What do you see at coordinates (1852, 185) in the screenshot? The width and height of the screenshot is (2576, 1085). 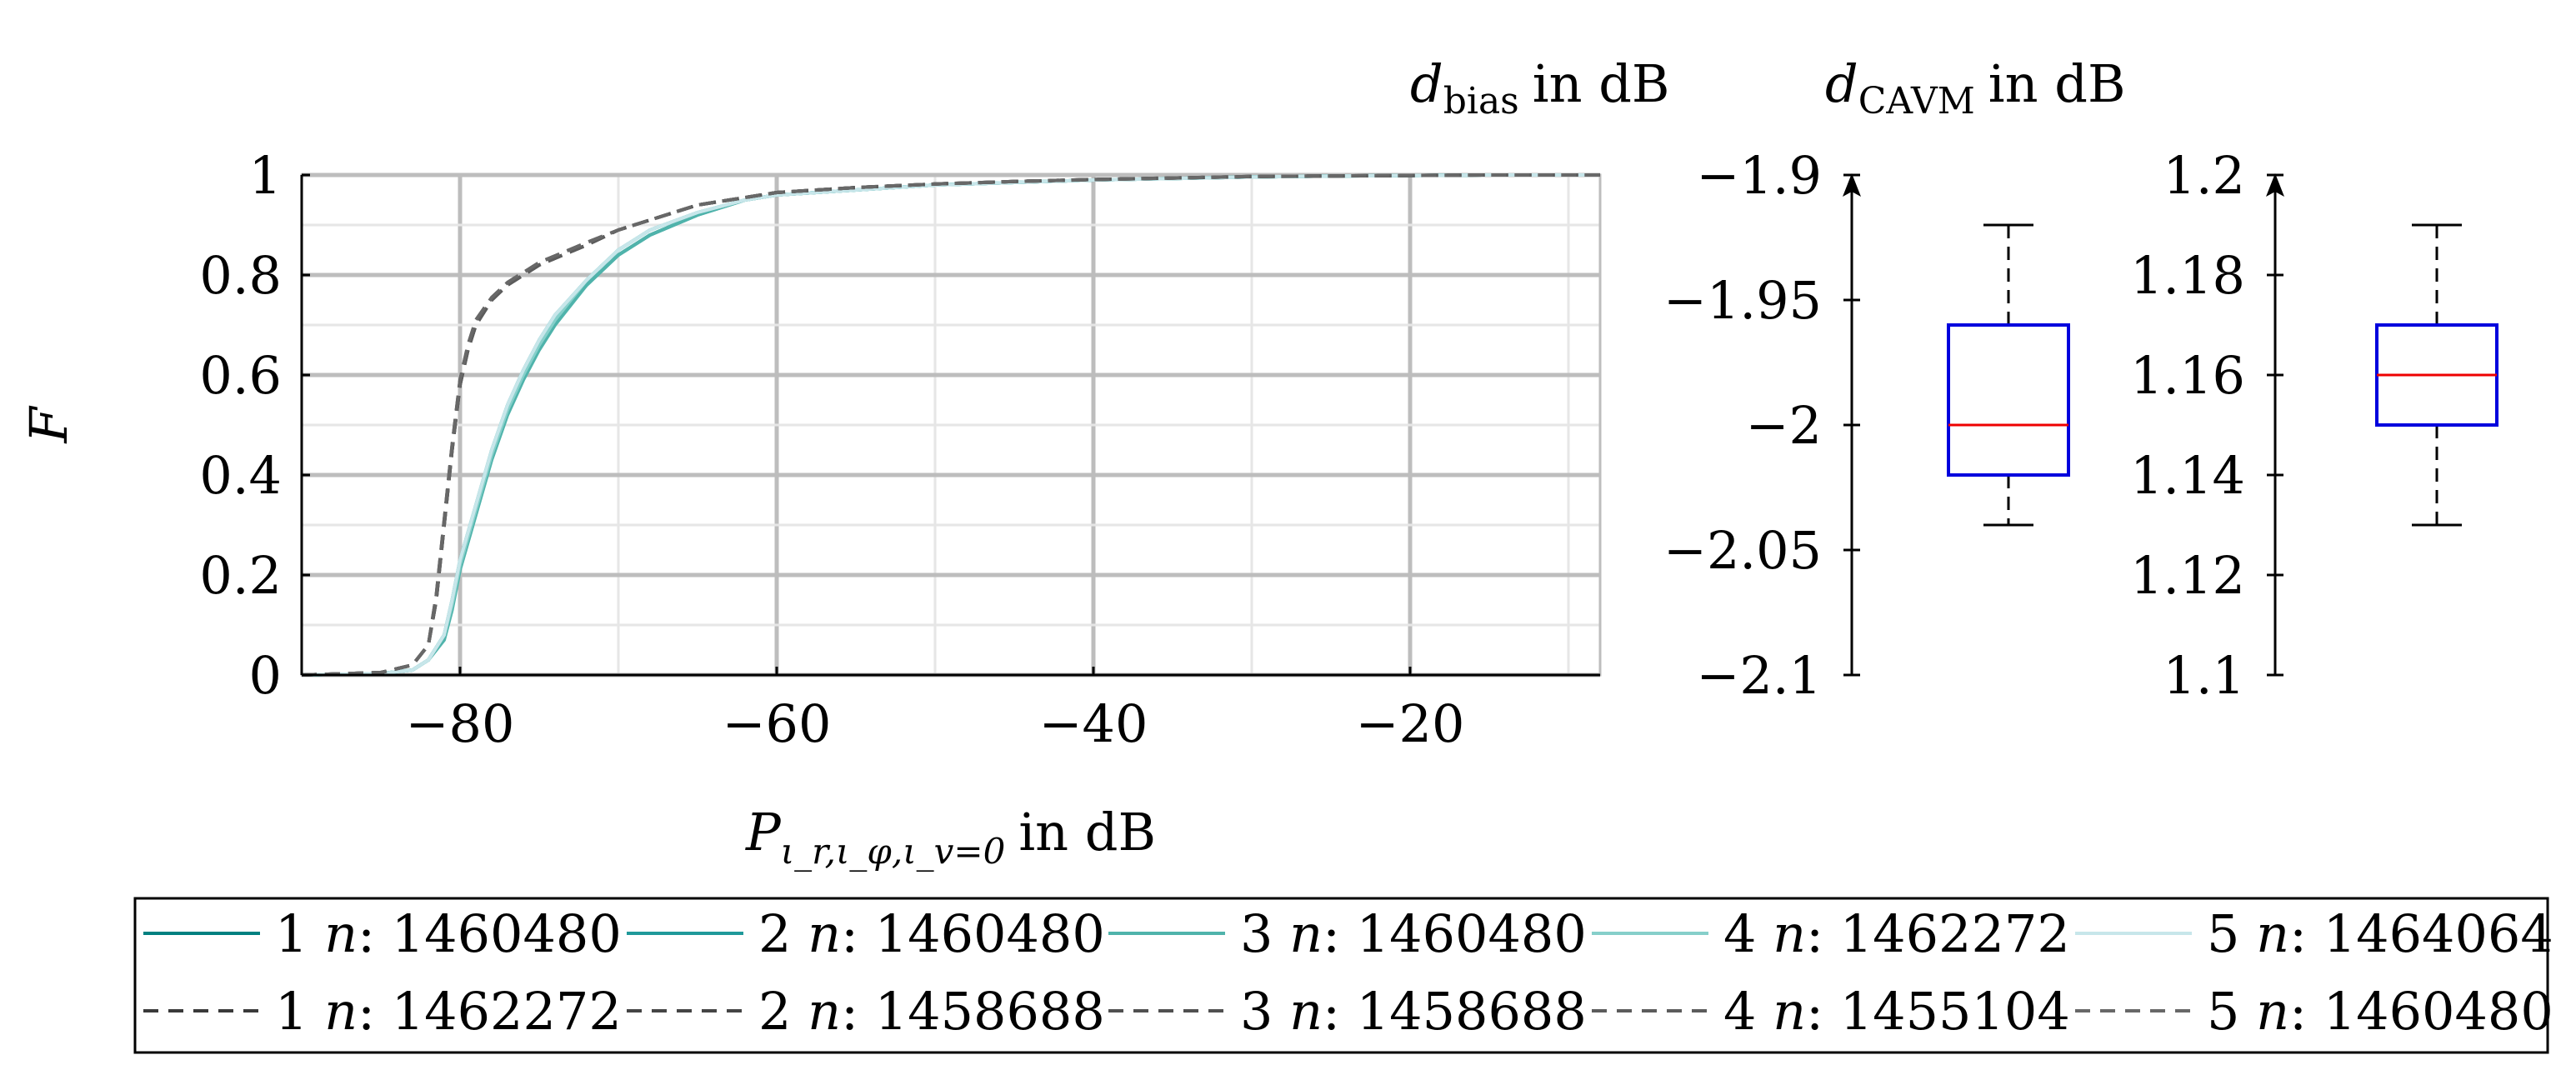 I see `bias-axis-arrow` at bounding box center [1852, 185].